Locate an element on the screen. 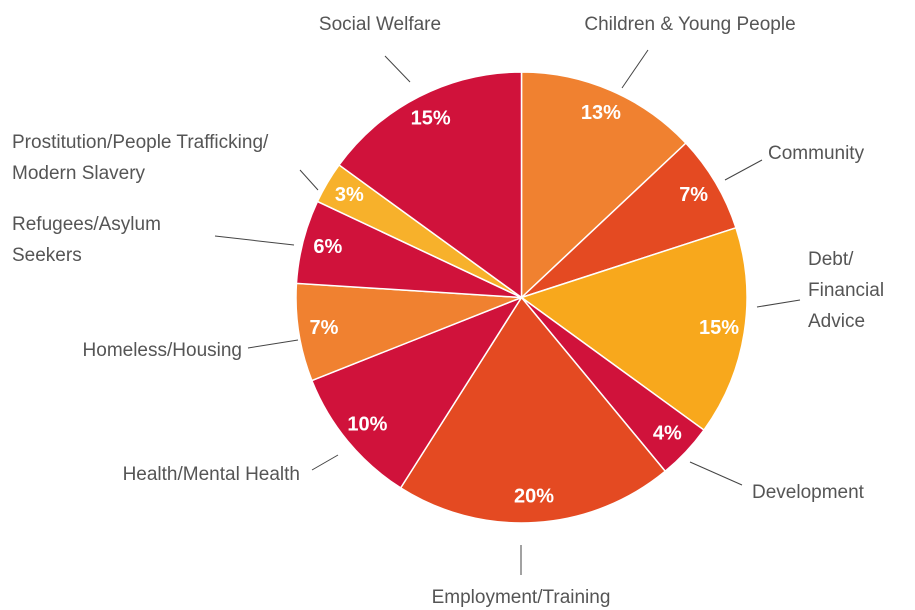  value-label: 6% is located at coordinates (327, 247).